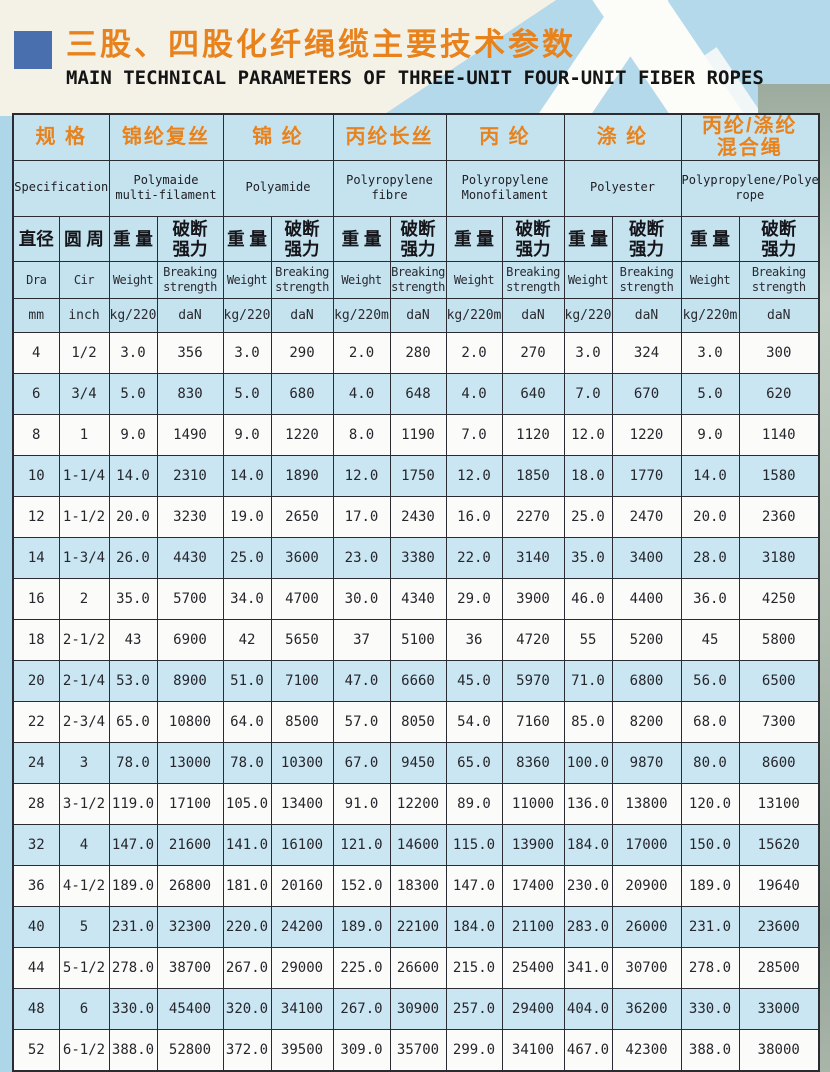 This screenshot has height=1072, width=830. What do you see at coordinates (779, 393) in the screenshot?
I see `table-cell: 620` at bounding box center [779, 393].